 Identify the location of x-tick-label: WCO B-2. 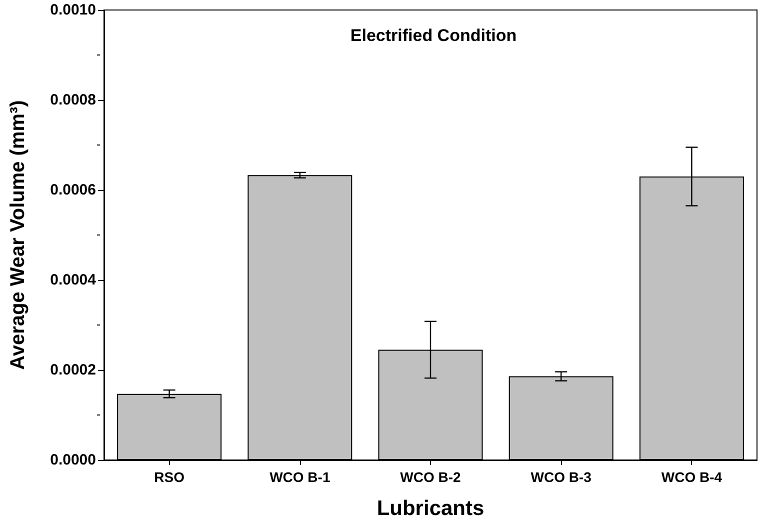
(431, 477).